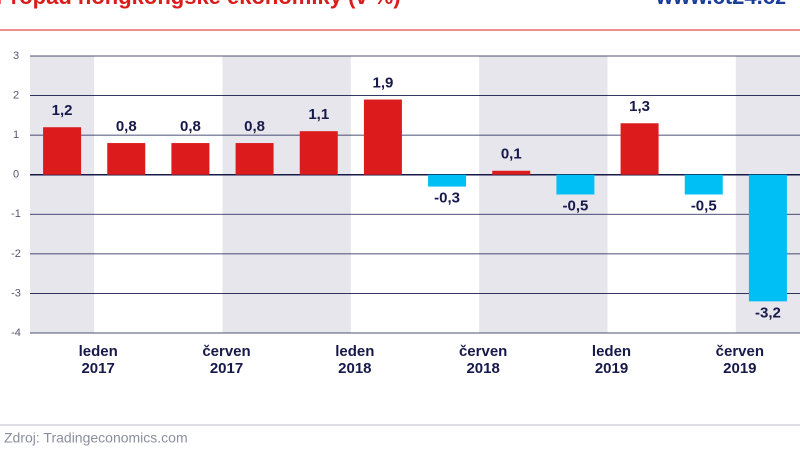  What do you see at coordinates (447, 198) in the screenshot?
I see `value-label: -0,3` at bounding box center [447, 198].